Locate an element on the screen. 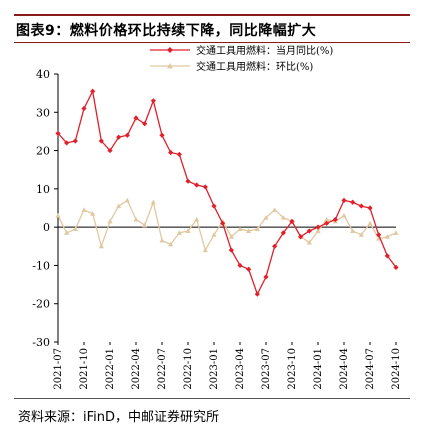 This screenshot has height=437, width=422. source-note: 资料来源：iFinD，中邮证券研究所 is located at coordinates (119, 417).